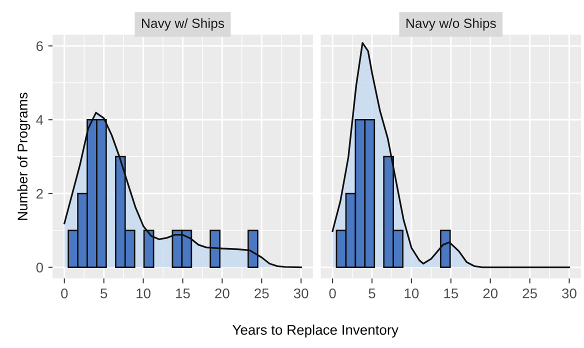 The image size is (584, 348). Describe the element at coordinates (451, 24) in the screenshot. I see `chart-title: Navy w/o Ships` at that location.